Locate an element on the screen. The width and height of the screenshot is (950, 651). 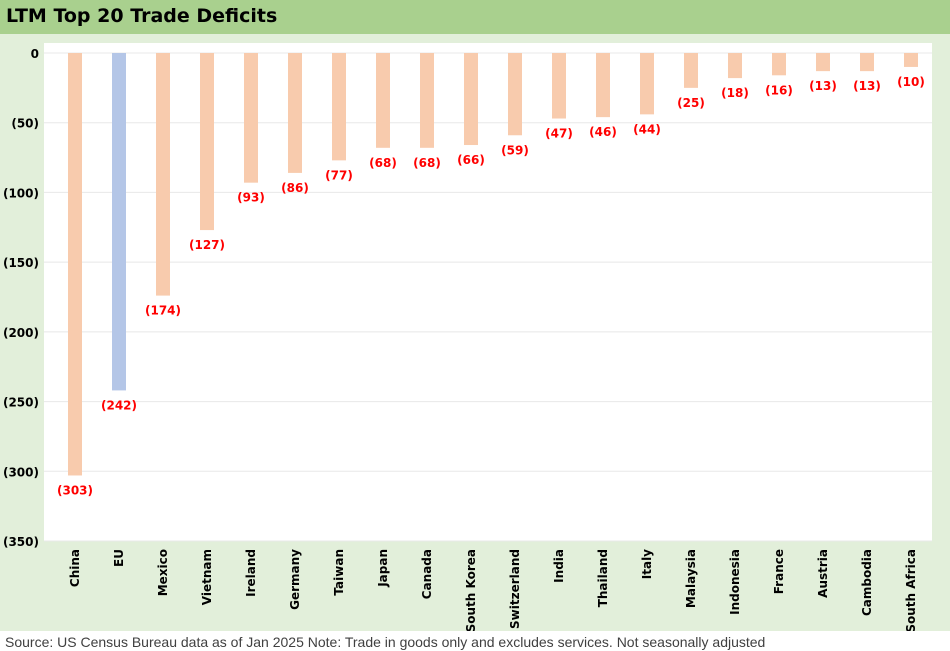
data-label: (10) is located at coordinates (911, 82).